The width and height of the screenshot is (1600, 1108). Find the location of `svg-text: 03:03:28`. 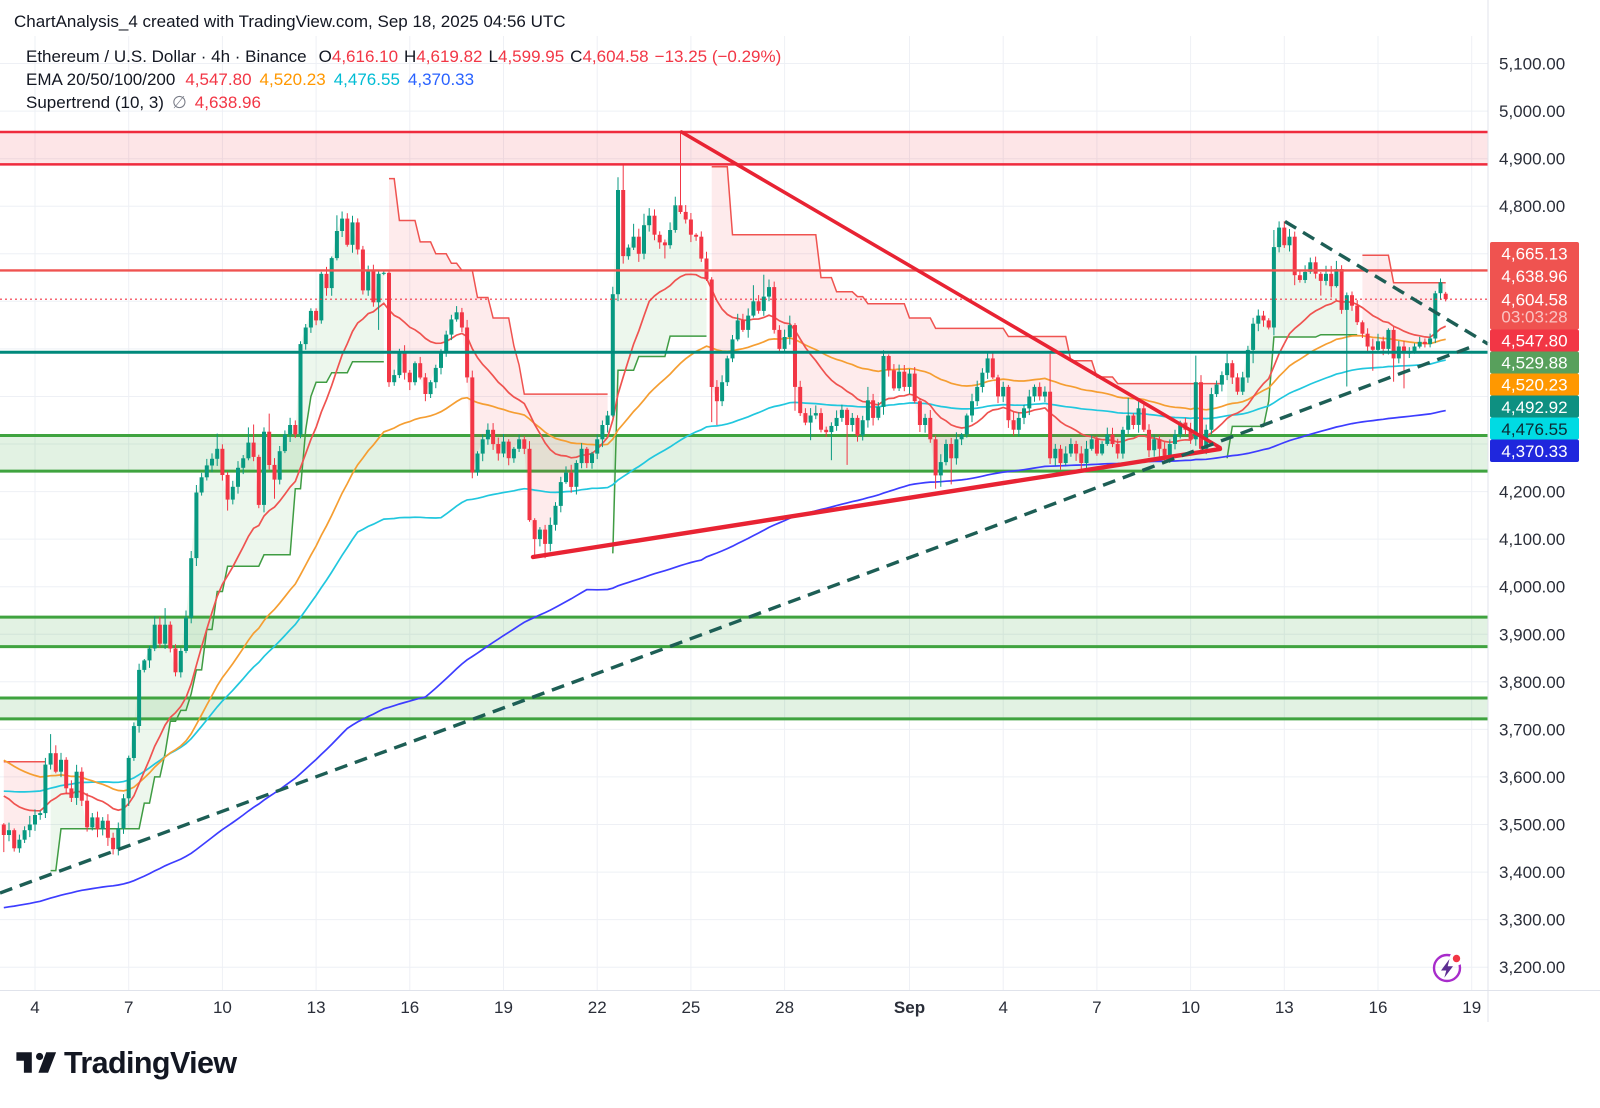

svg-text: 03:03:28 is located at coordinates (1534, 317).